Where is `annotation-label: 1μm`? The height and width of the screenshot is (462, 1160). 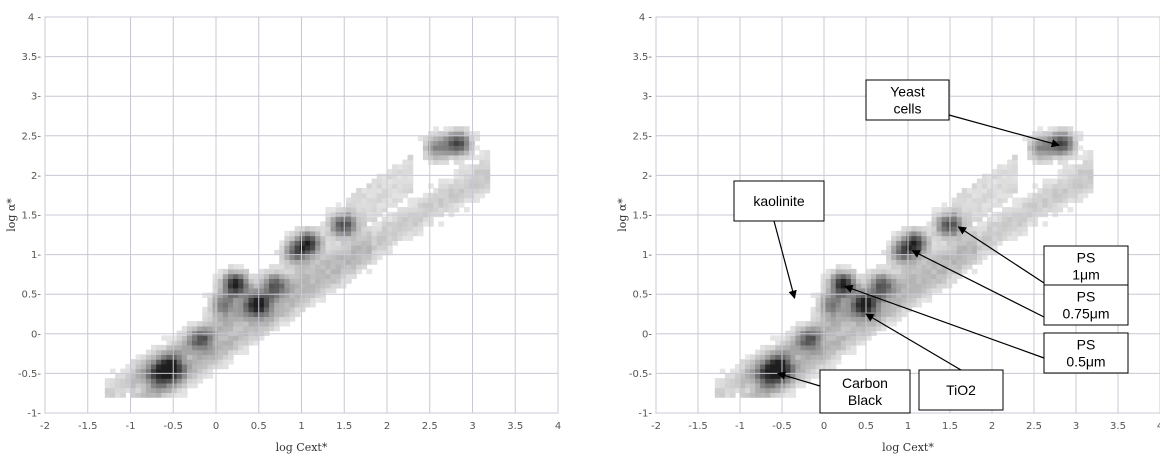
annotation-label: 1μm is located at coordinates (1086, 275).